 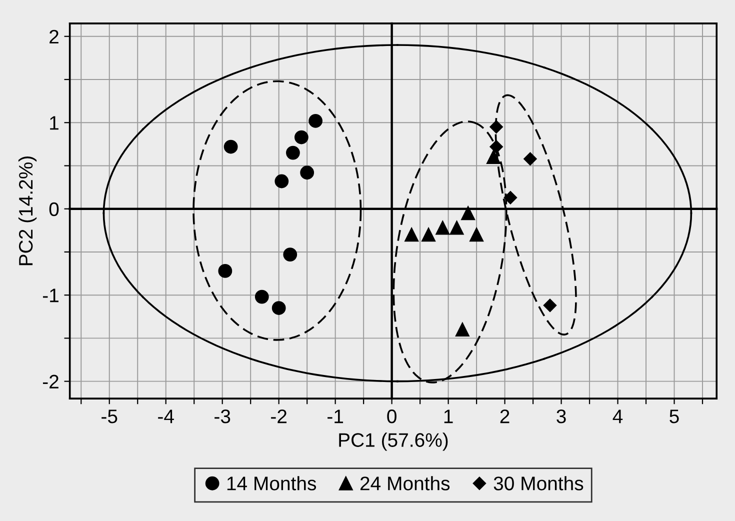 I want to click on legend-label: 30 Months, so click(x=539, y=483).